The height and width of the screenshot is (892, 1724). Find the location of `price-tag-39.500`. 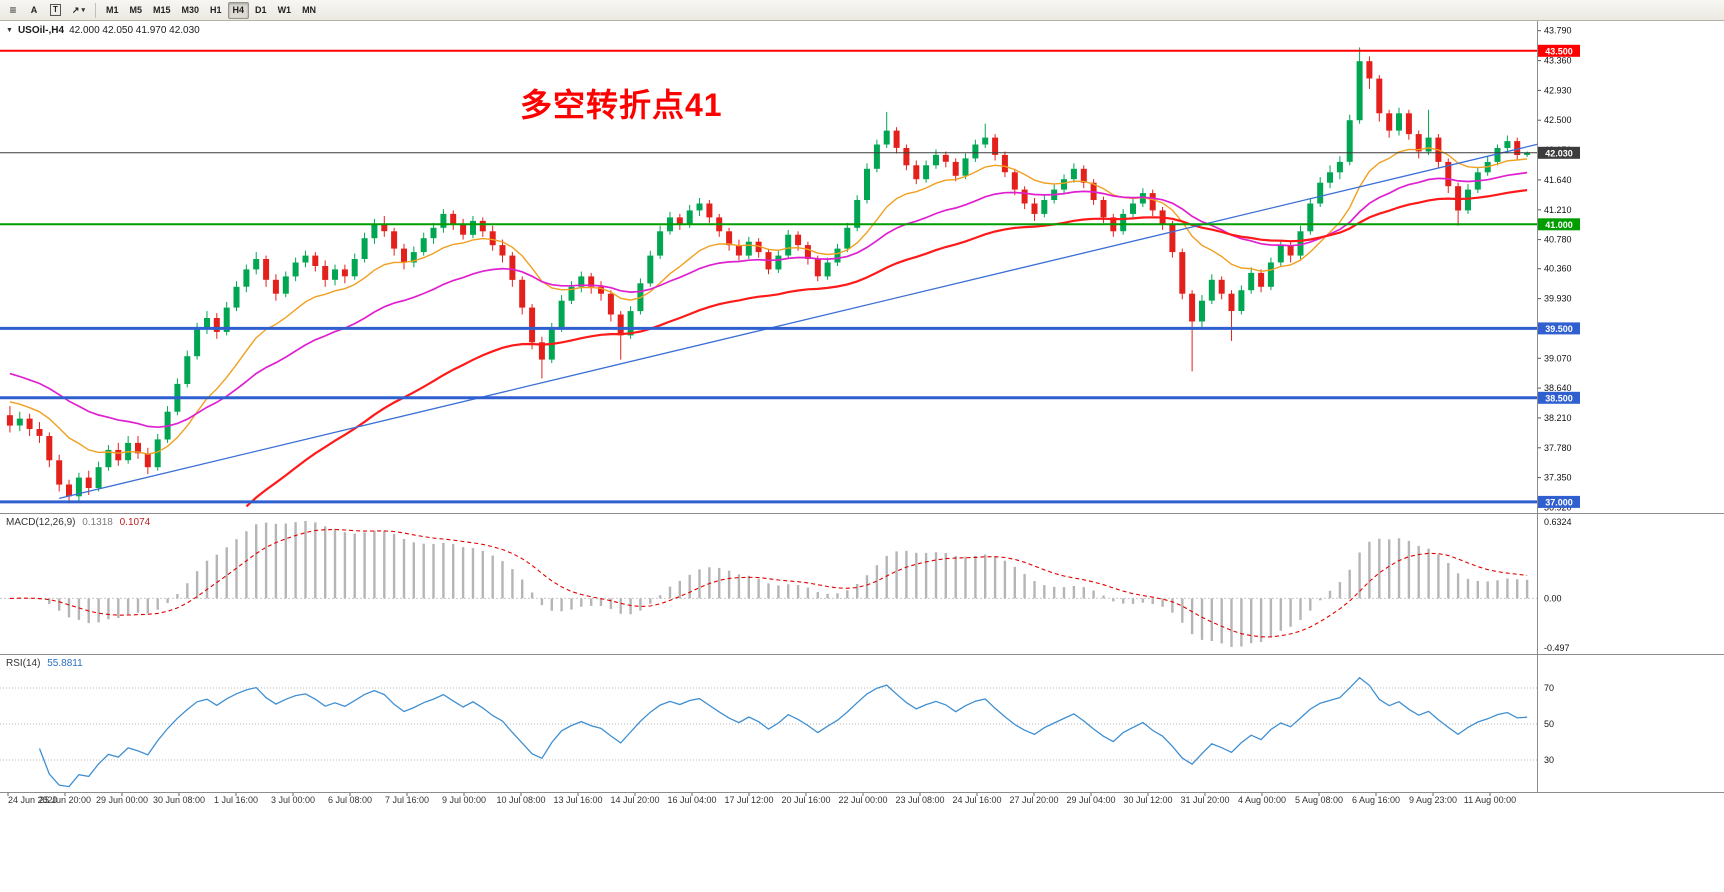

price-tag-39.500 is located at coordinates (1559, 328).